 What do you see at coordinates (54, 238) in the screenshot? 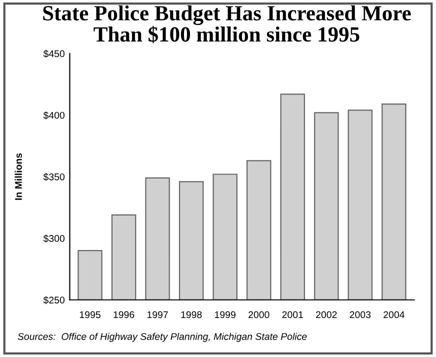
I see `y-tick-label: $300` at bounding box center [54, 238].